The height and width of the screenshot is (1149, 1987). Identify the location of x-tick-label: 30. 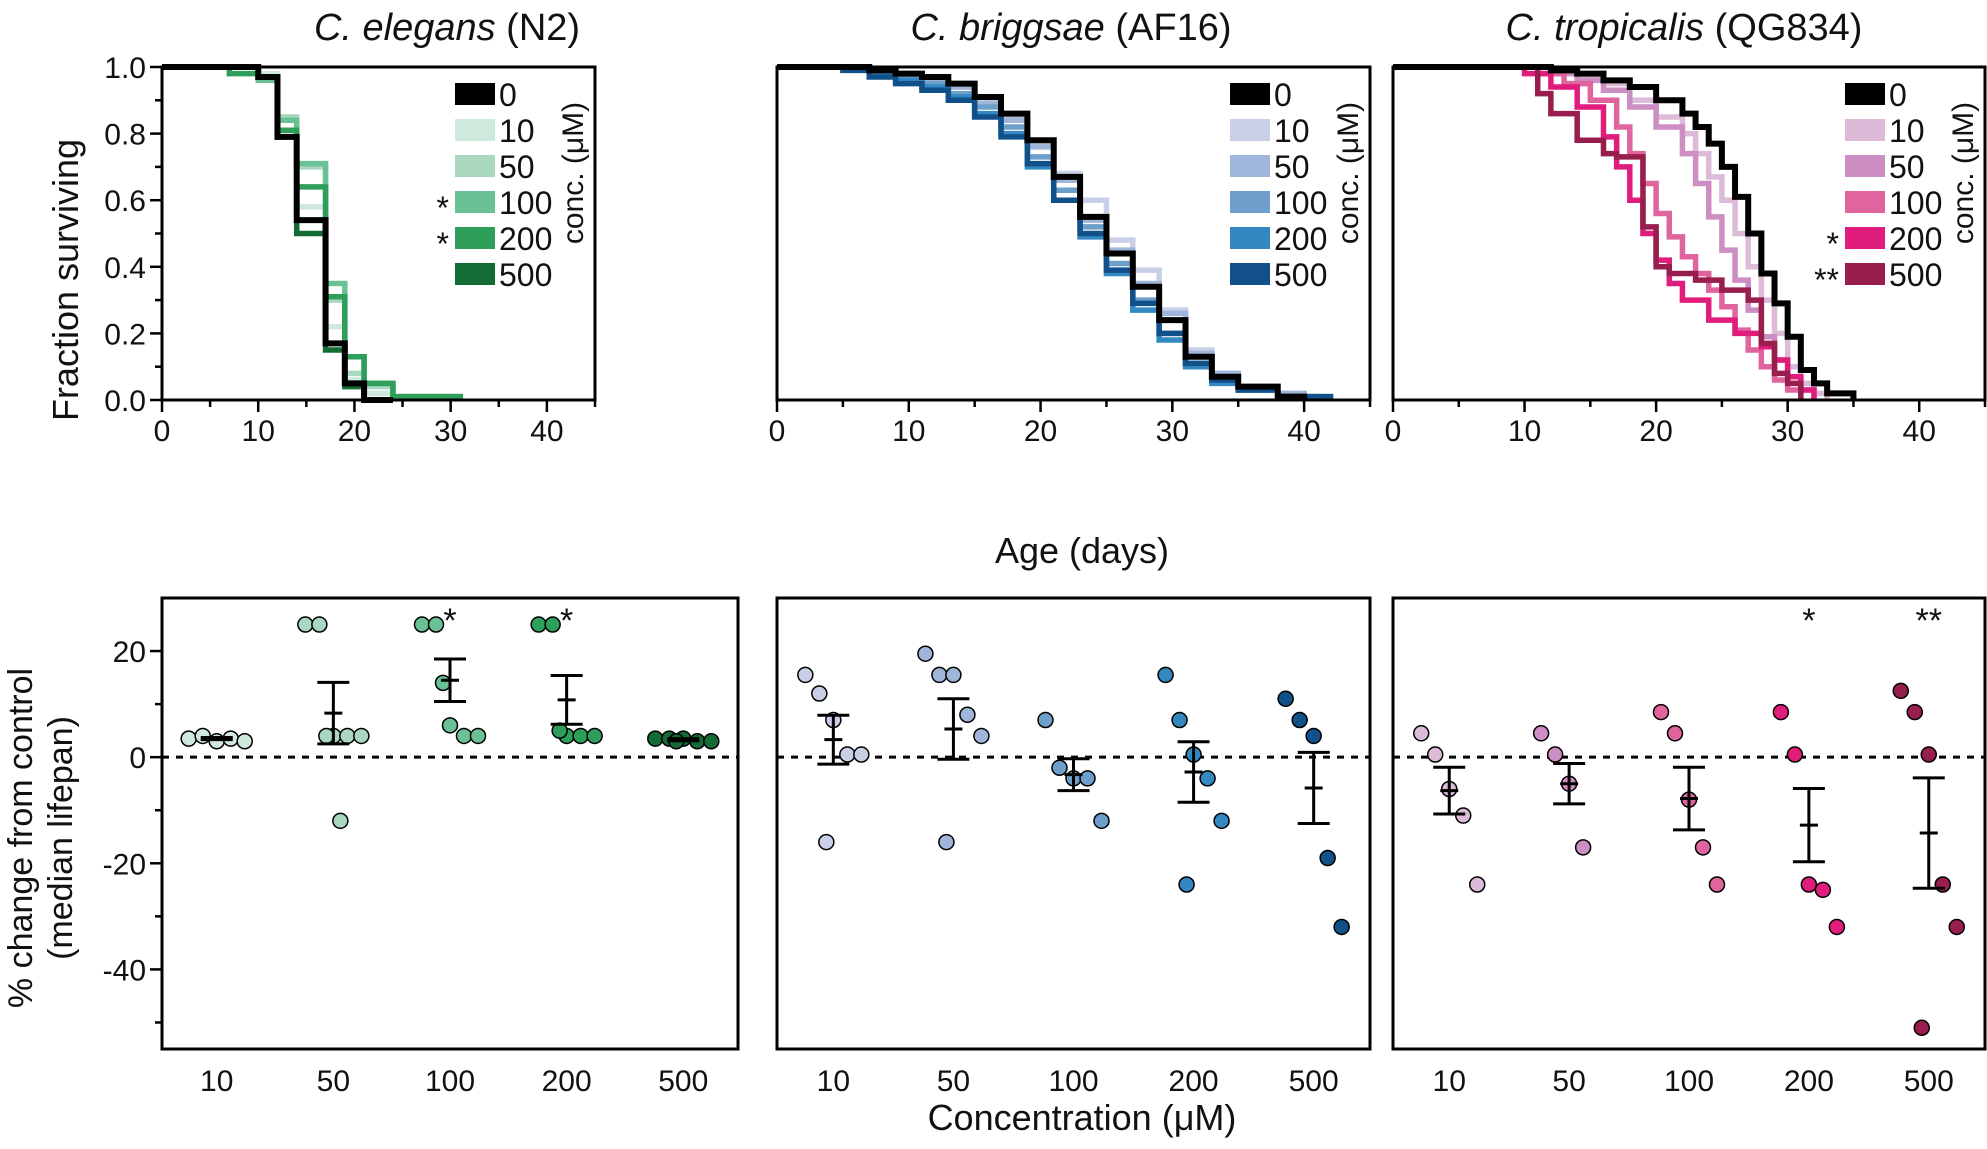
(1787, 431).